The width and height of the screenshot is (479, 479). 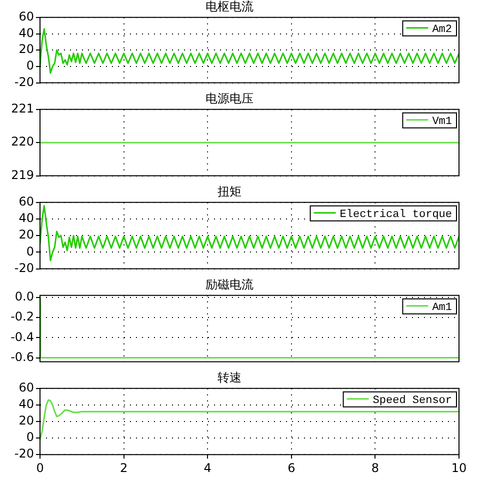 I want to click on y-tick-label: 220, so click(x=22, y=141).